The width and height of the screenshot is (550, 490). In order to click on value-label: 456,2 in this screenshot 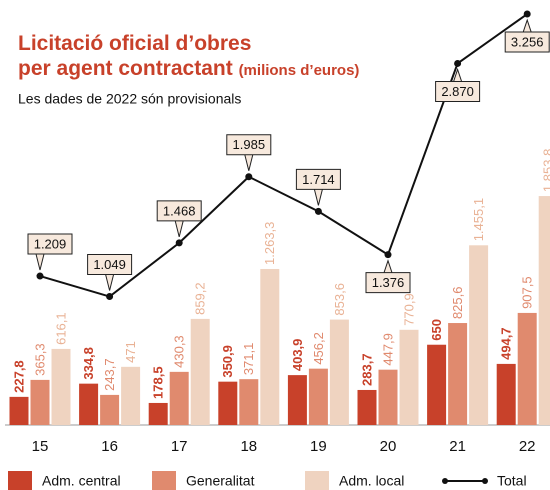, I will do `click(318, 348)`.